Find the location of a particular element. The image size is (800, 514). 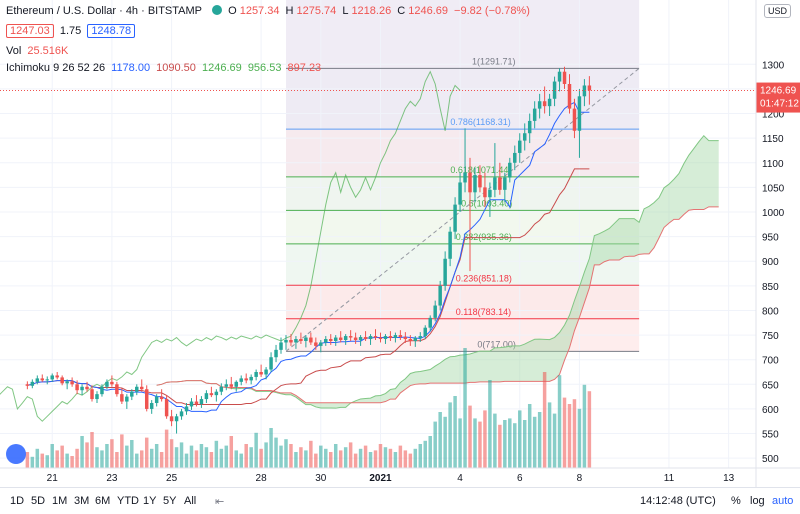

ichimoku-lead-a: 956.53 is located at coordinates (264, 68).